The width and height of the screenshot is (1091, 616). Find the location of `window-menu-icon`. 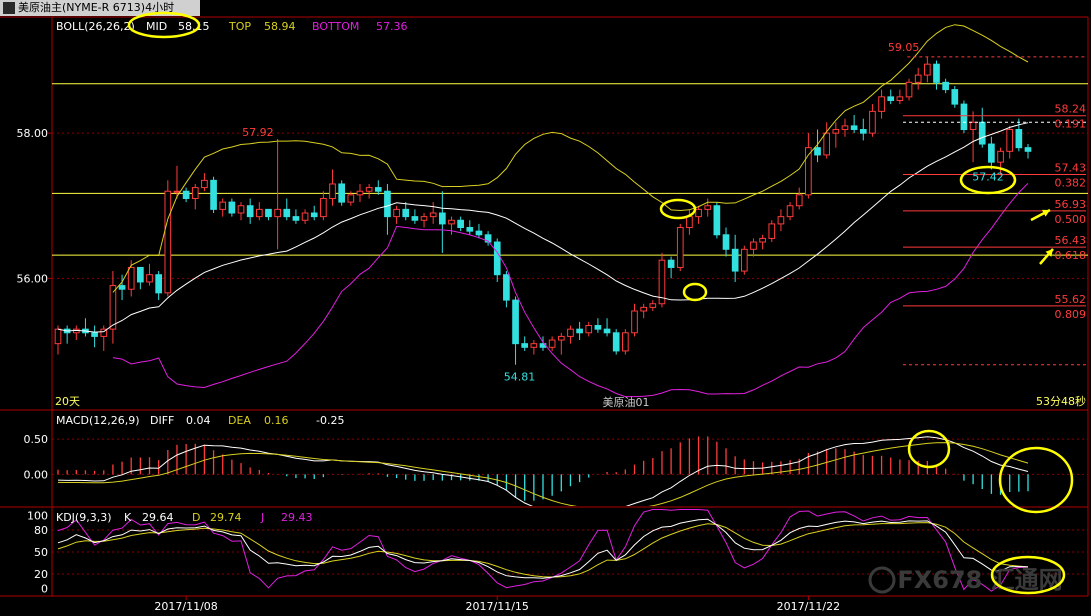

window-menu-icon is located at coordinates (9, 8).